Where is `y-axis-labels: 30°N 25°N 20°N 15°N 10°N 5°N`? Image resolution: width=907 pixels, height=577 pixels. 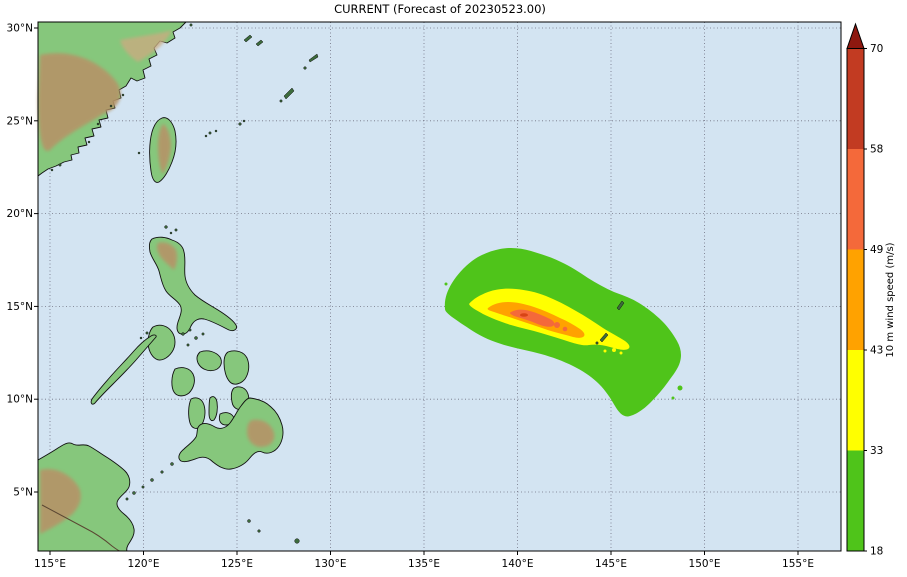
y-axis-labels: 30°N 25°N 20°N 15°N 10°N 5°N is located at coordinates (20, 261).